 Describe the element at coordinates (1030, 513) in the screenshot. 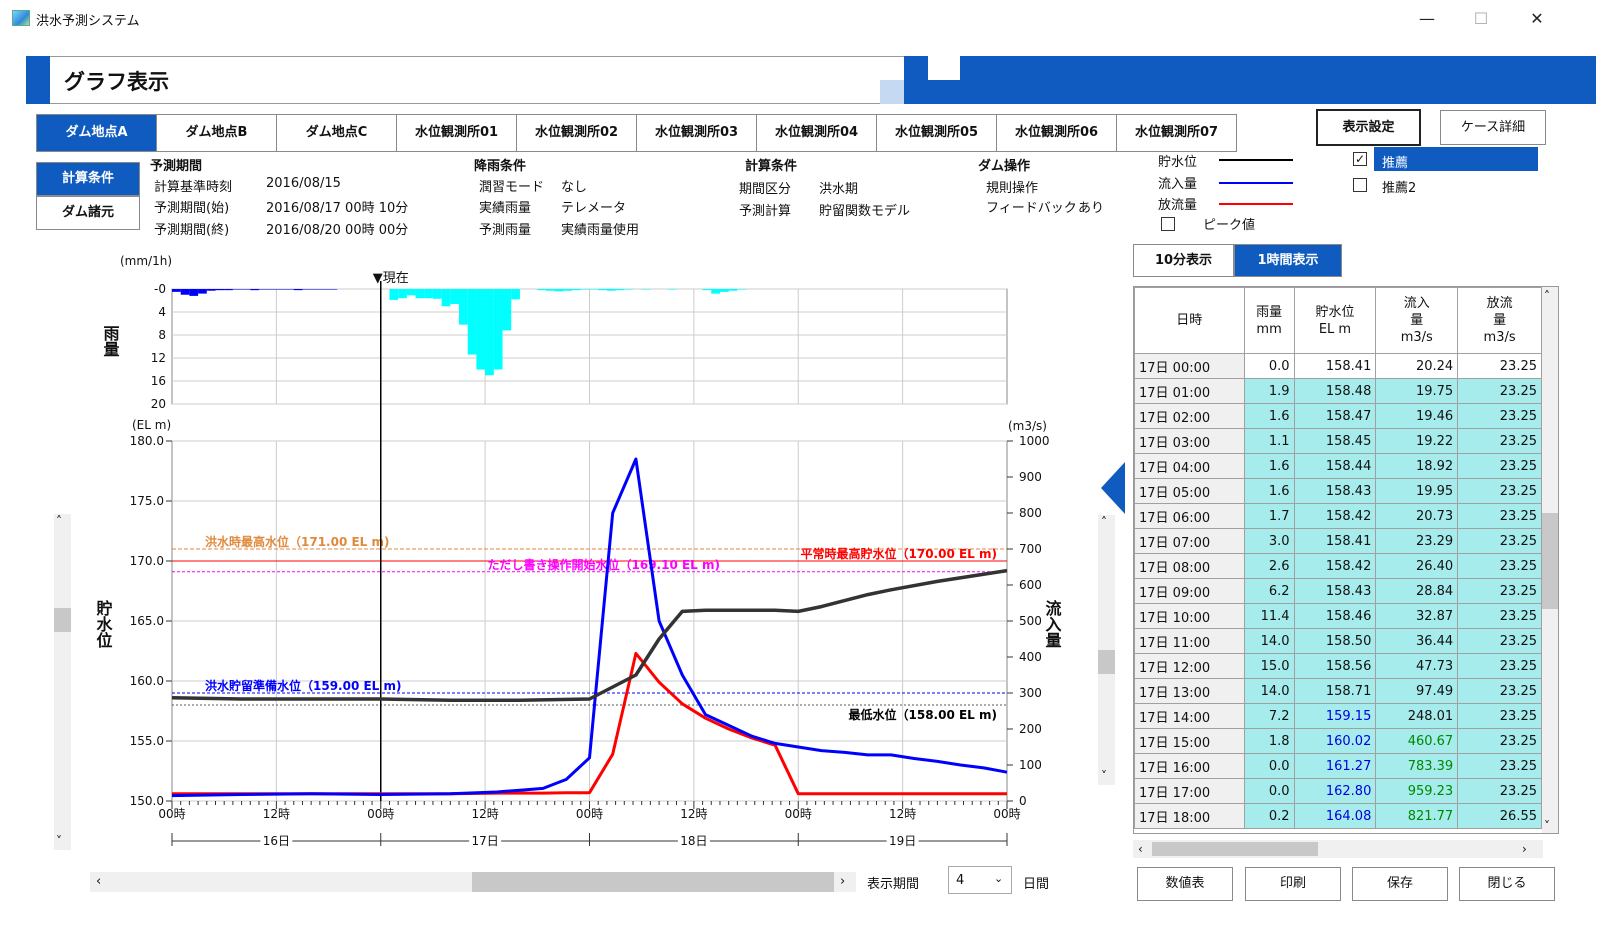

I see `flow-y-tick-label: 800` at that location.